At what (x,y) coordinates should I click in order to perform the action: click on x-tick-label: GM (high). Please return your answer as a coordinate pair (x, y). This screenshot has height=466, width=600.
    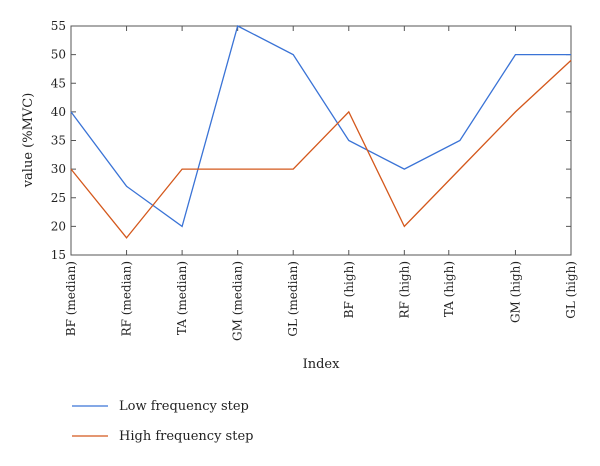
    Looking at the image, I should click on (515, 292).